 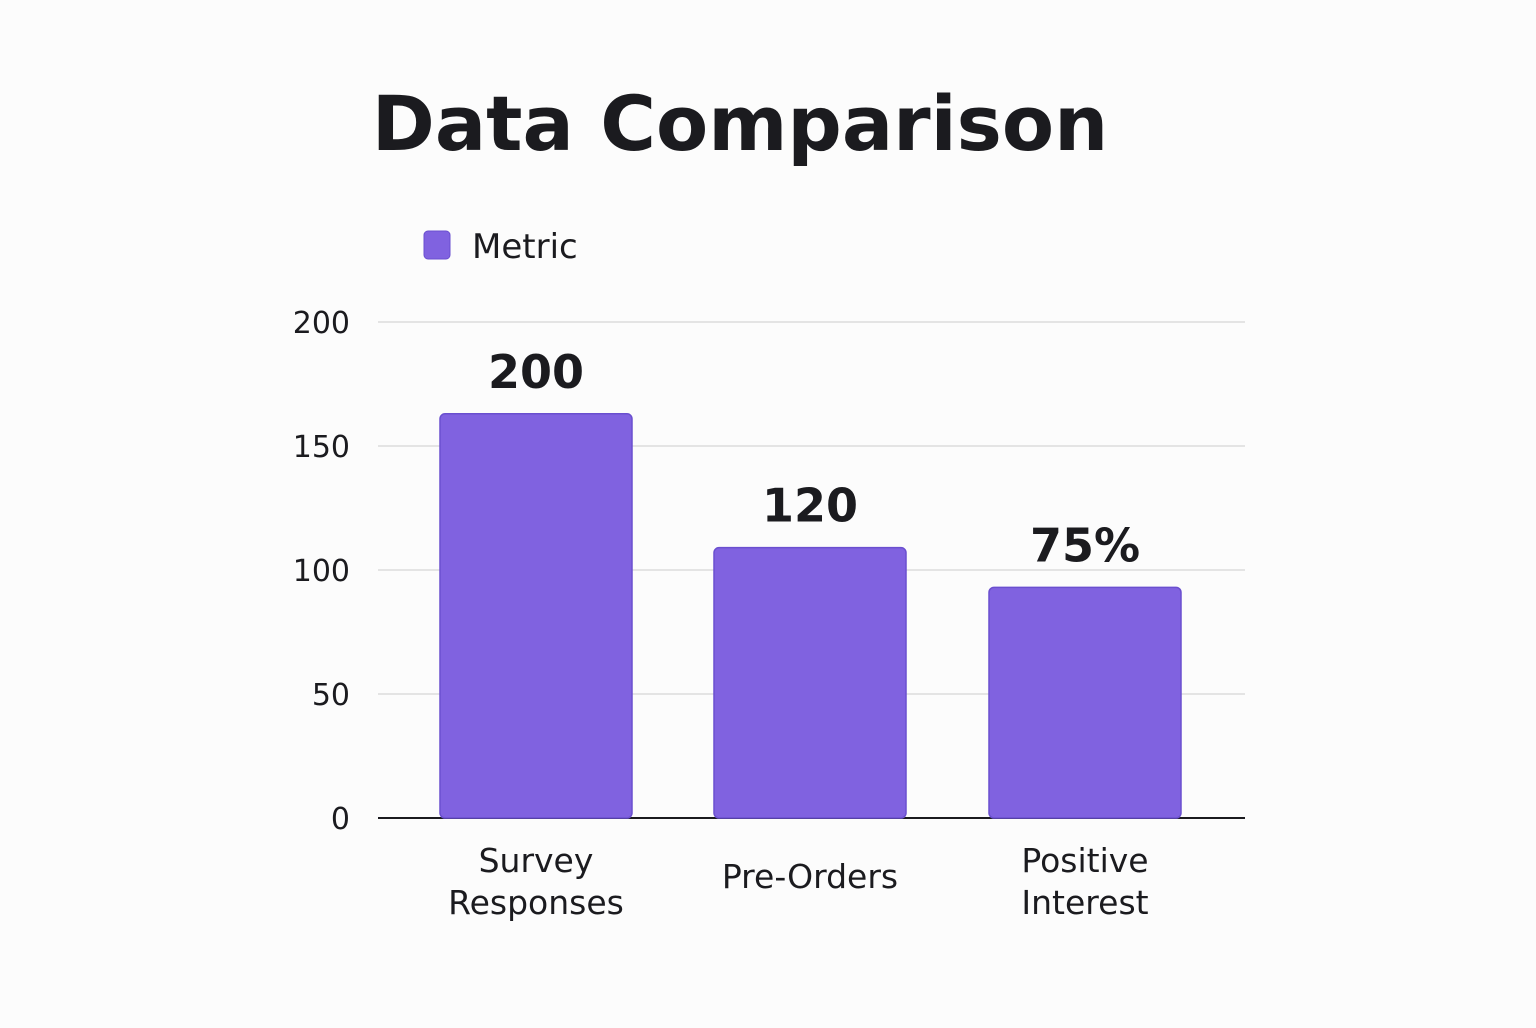 I want to click on y-tick-label: 150, so click(x=321, y=447).